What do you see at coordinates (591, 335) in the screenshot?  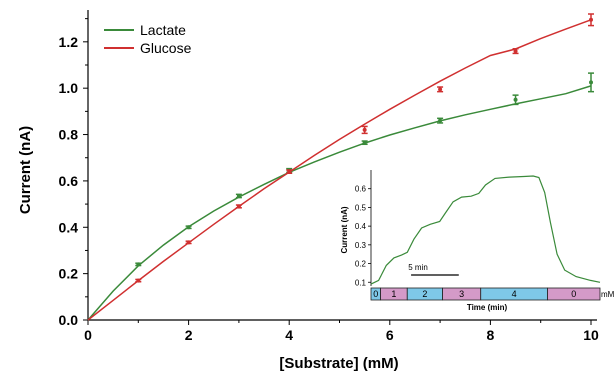 I see `x-tick-label: 10` at bounding box center [591, 335].